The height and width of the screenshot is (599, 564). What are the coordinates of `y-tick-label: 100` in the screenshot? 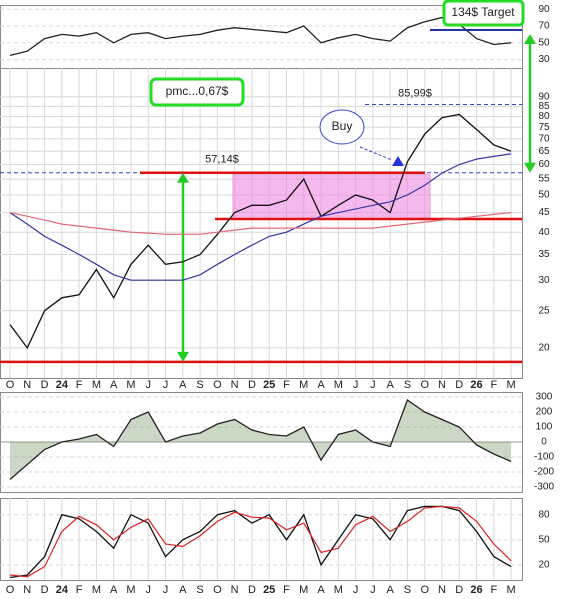 It's located at (544, 427).